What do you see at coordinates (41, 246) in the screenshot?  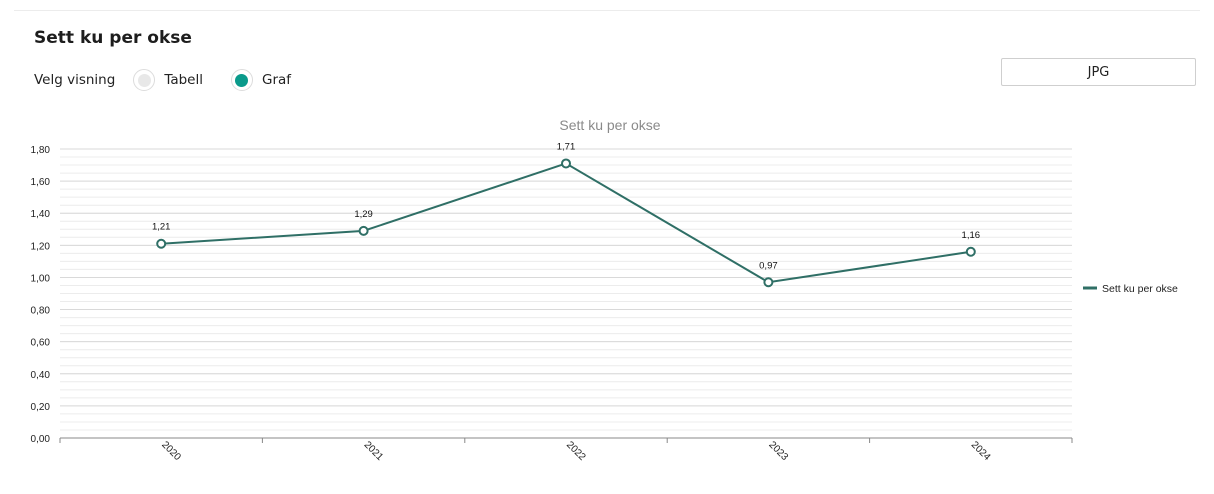 I see `y-tick-label: 1,20` at bounding box center [41, 246].